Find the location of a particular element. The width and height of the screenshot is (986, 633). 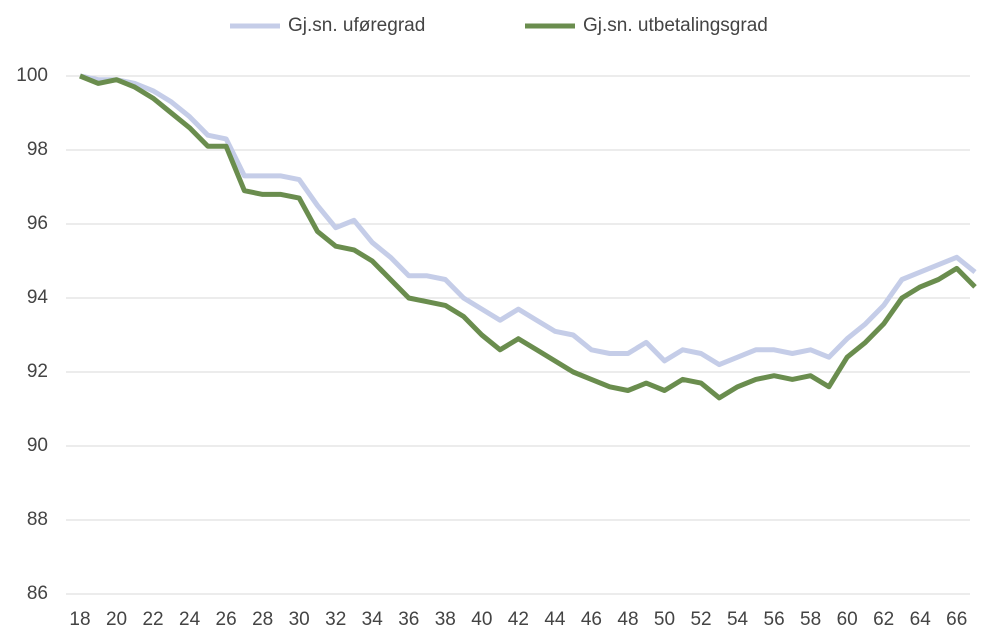

x-tick-label: 28 is located at coordinates (262, 619).